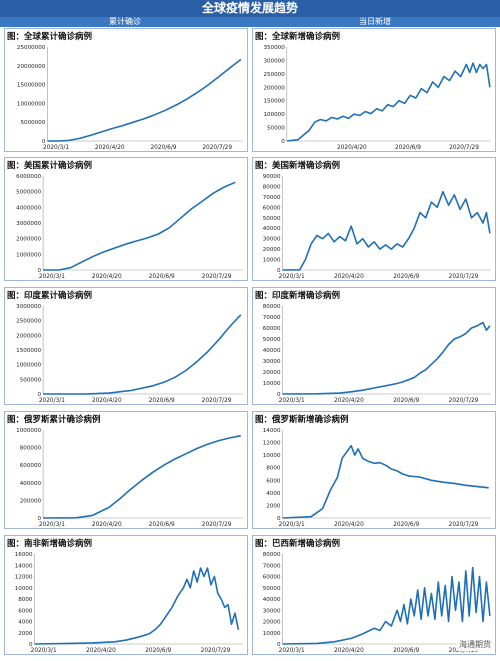  What do you see at coordinates (28, 208) in the screenshot?
I see `y-tick-label: 4000000` at bounding box center [28, 208].